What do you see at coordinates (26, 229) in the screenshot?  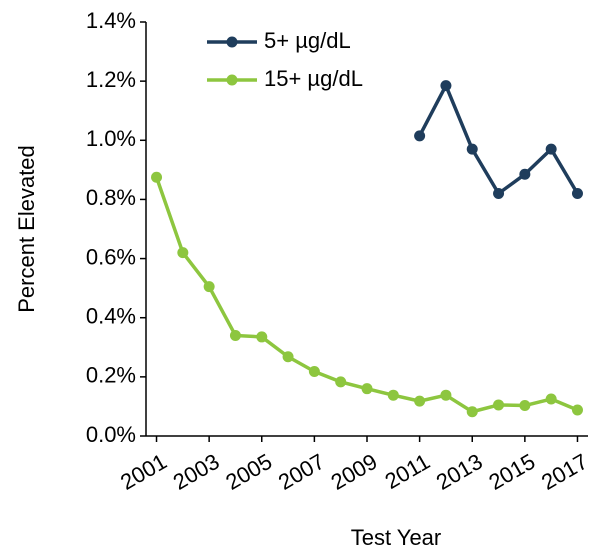 I see `y-axis-title: Percent Elevated` at bounding box center [26, 229].